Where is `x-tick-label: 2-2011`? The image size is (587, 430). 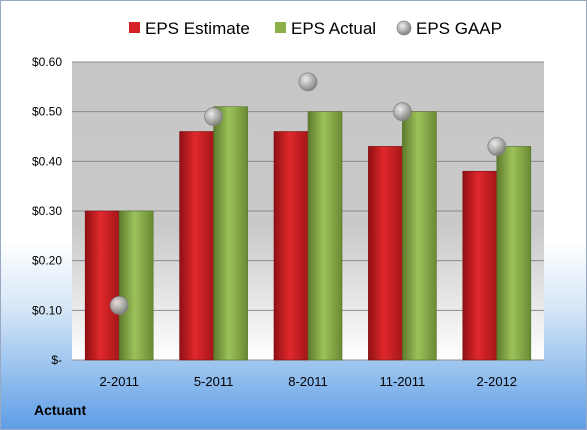 x-tick-label: 2-2011 is located at coordinates (119, 381).